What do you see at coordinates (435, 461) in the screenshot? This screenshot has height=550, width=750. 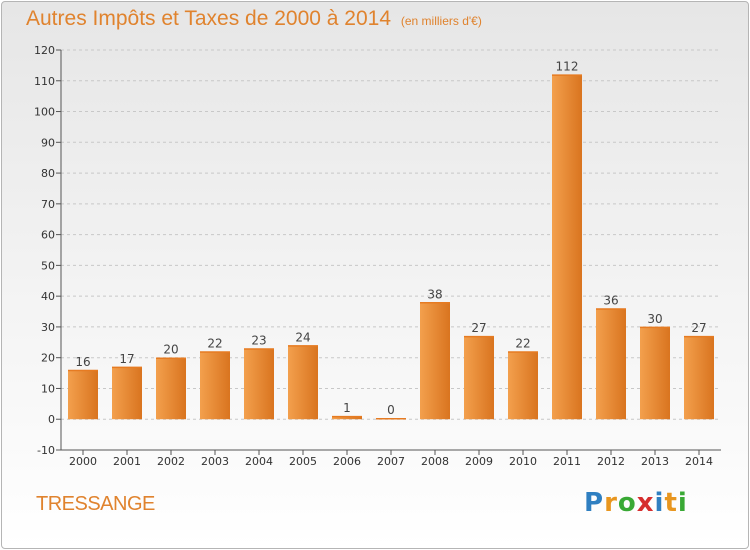 I see `x-tick-label: 2008` at bounding box center [435, 461].